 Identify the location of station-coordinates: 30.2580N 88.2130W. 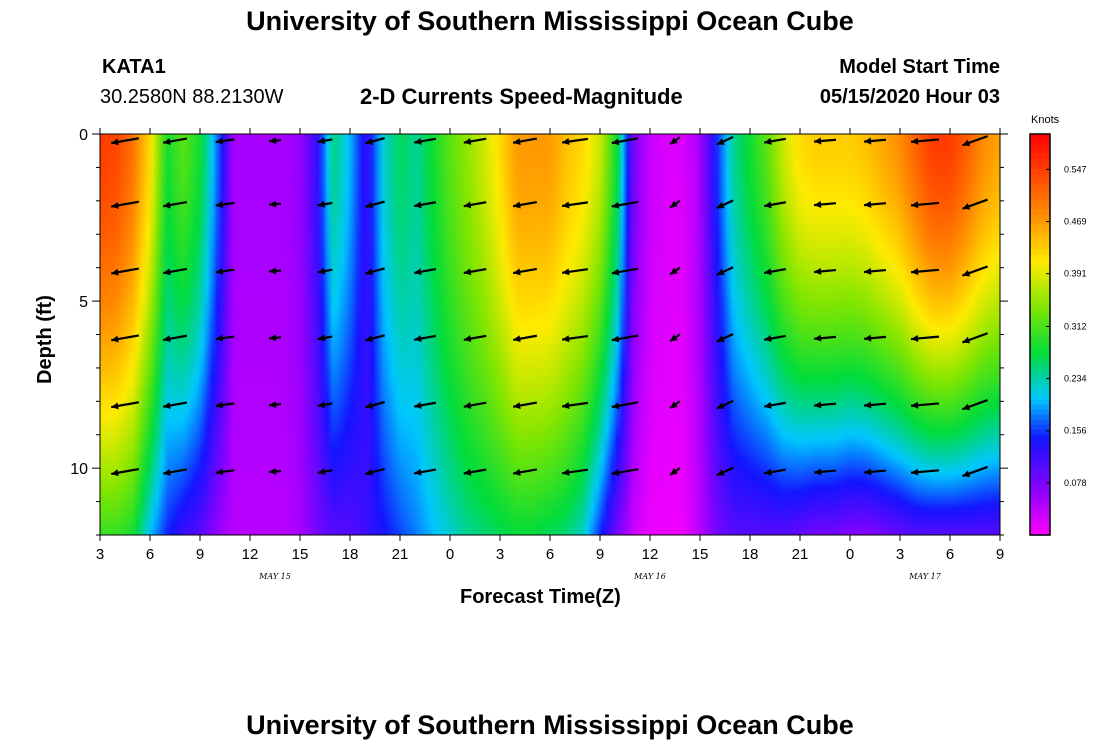
(192, 97).